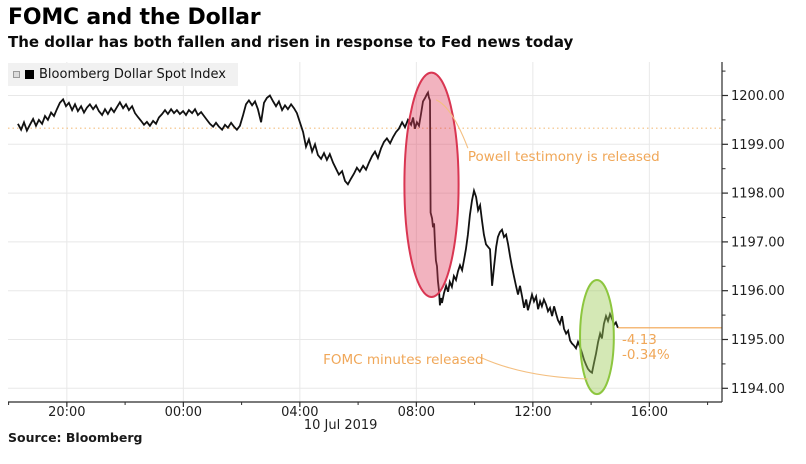 This screenshot has width=806, height=464. Describe the element at coordinates (29, 74) in the screenshot. I see `series-color-marker` at that location.